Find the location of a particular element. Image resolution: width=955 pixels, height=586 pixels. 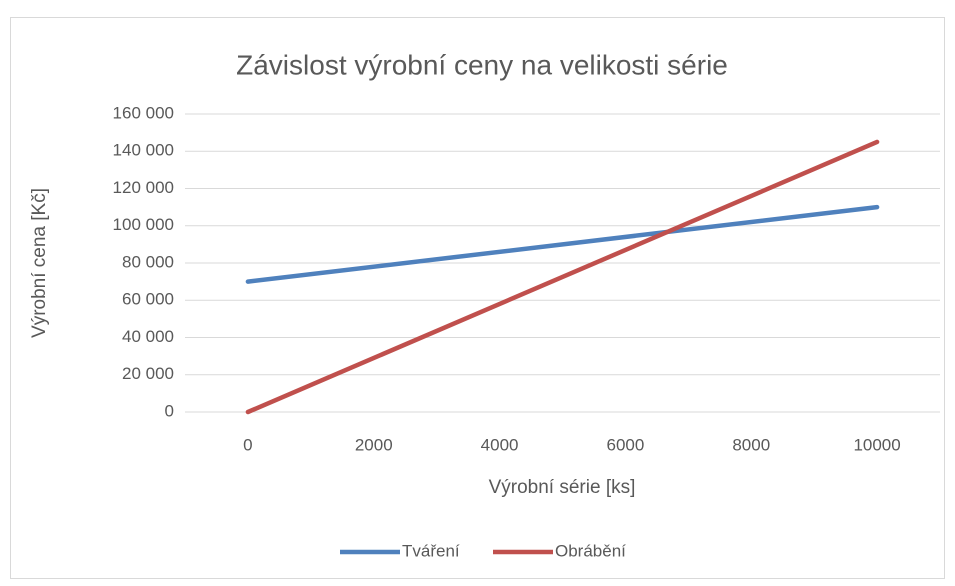

y-tick-label: 80 000 is located at coordinates (148, 261).